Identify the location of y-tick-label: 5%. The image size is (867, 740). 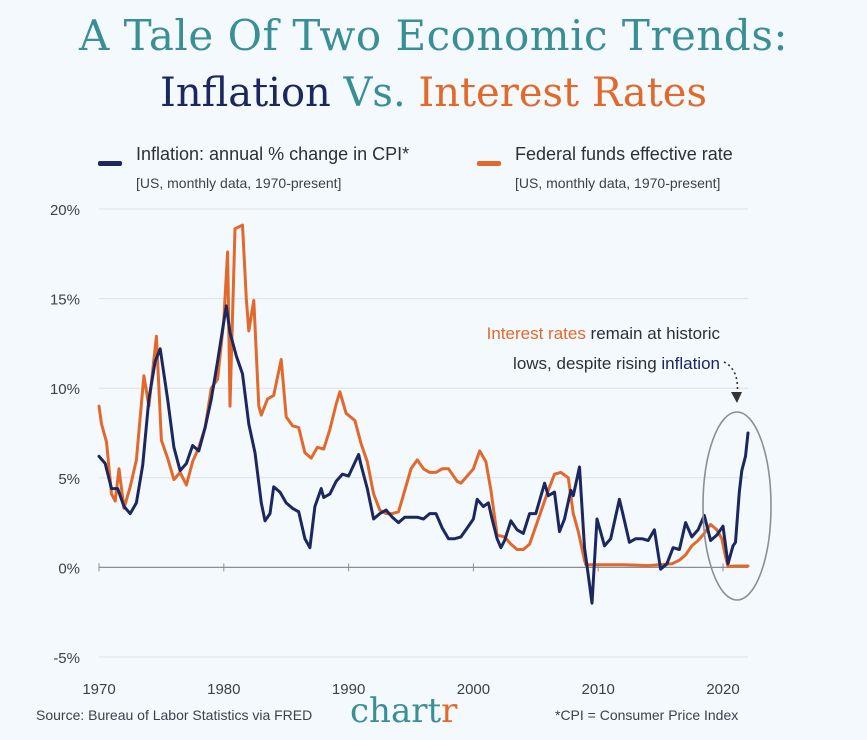
(69, 479).